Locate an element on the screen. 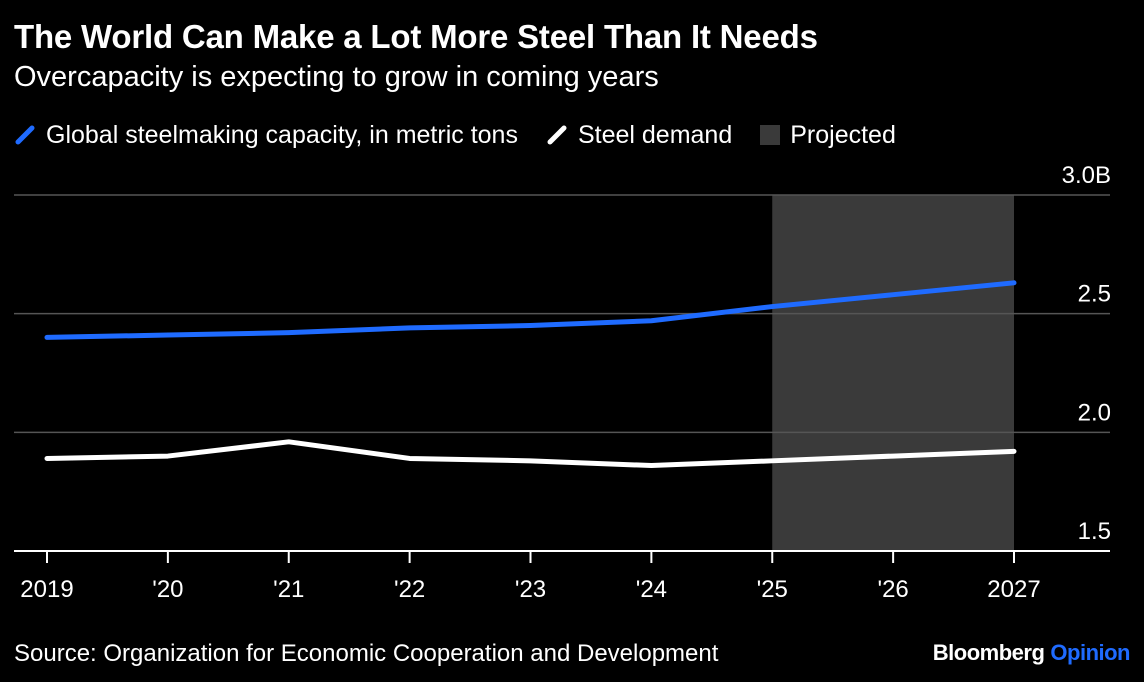 The width and height of the screenshot is (1144, 682). demand-line-swatch-icon is located at coordinates (557, 135).